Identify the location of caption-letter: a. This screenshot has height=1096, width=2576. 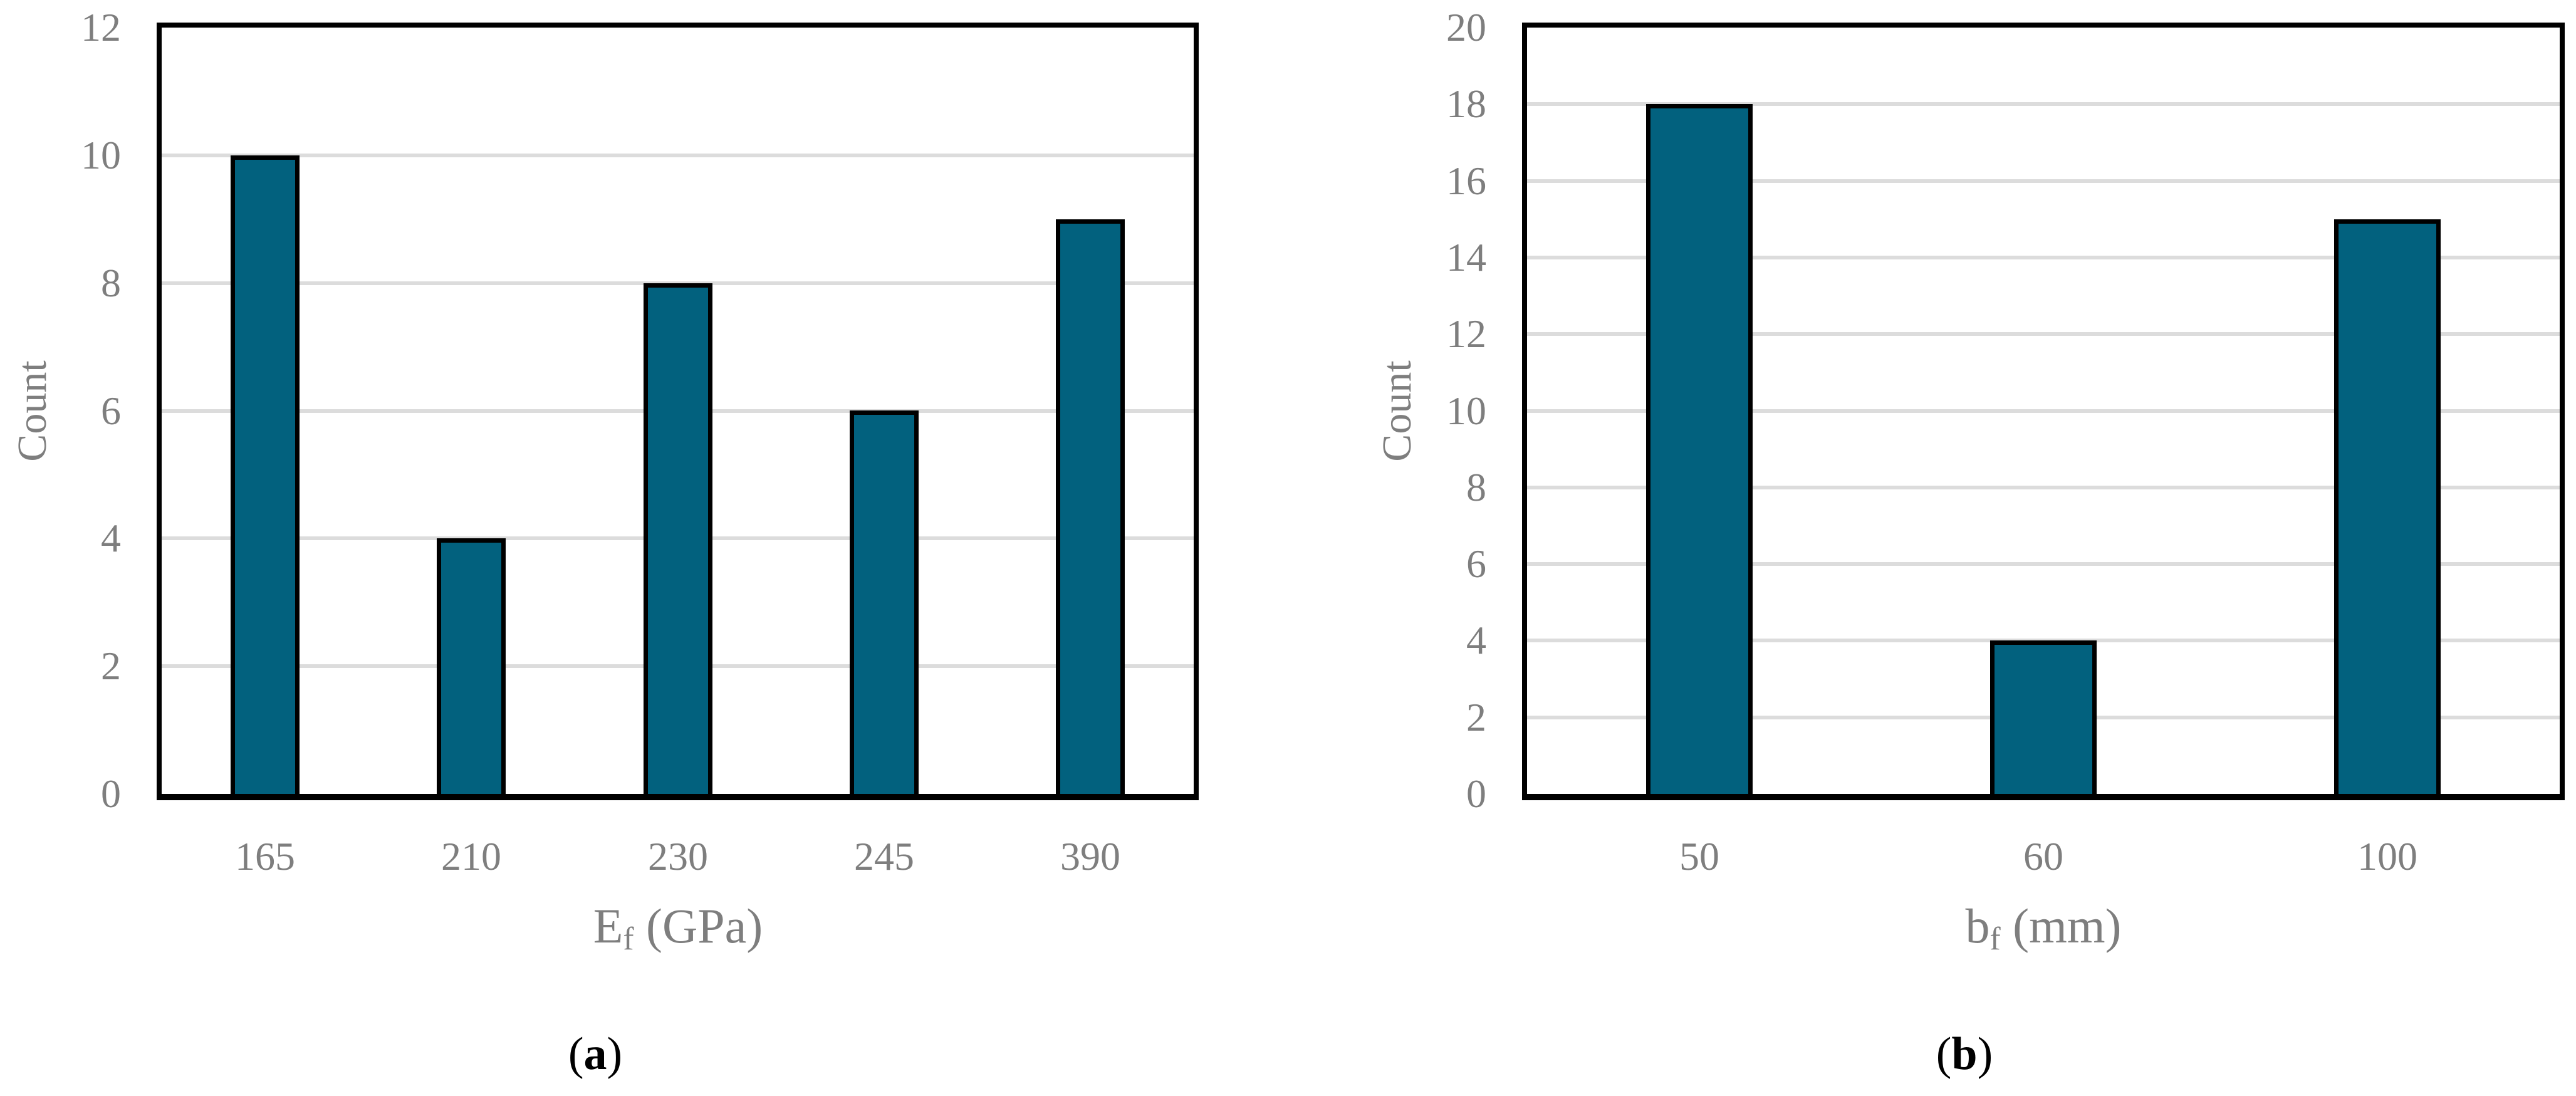
(595, 1054).